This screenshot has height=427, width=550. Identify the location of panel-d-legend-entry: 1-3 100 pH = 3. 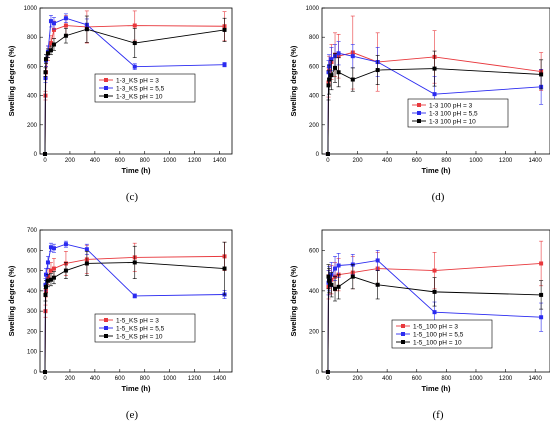
(451, 105).